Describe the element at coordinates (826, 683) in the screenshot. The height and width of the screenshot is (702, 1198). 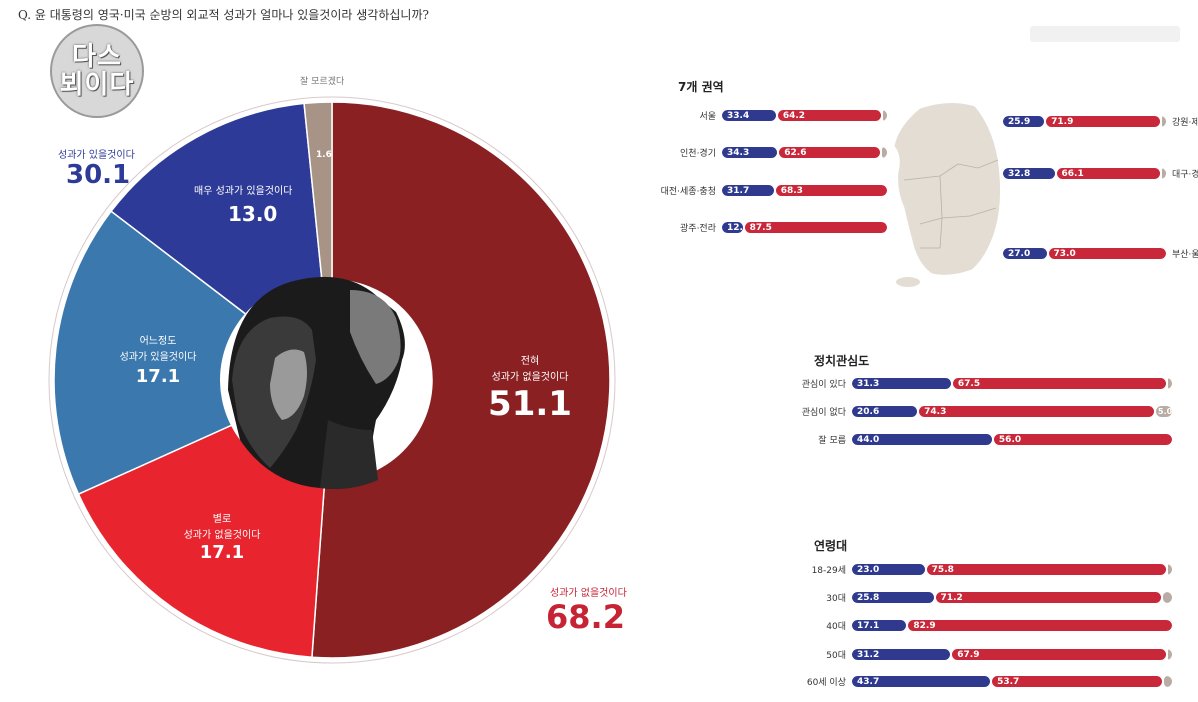
I see `age-row-5-label: 60세 이상` at that location.